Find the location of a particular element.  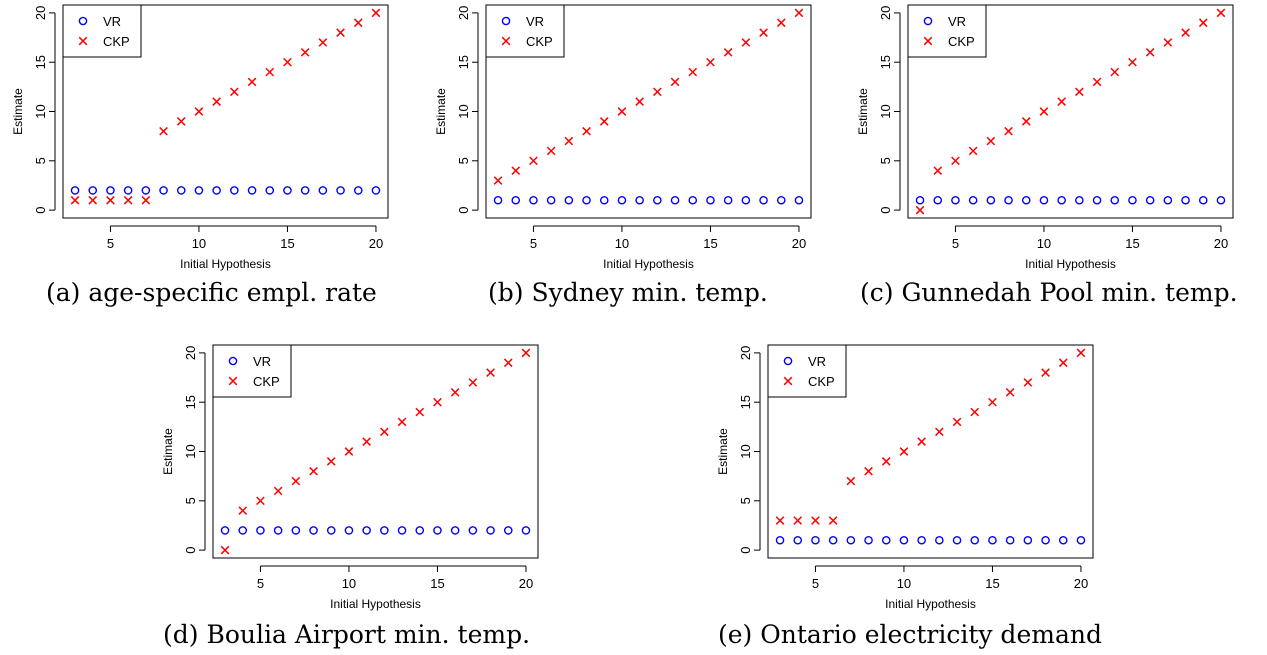

legend: VR CKP is located at coordinates (102, 31).